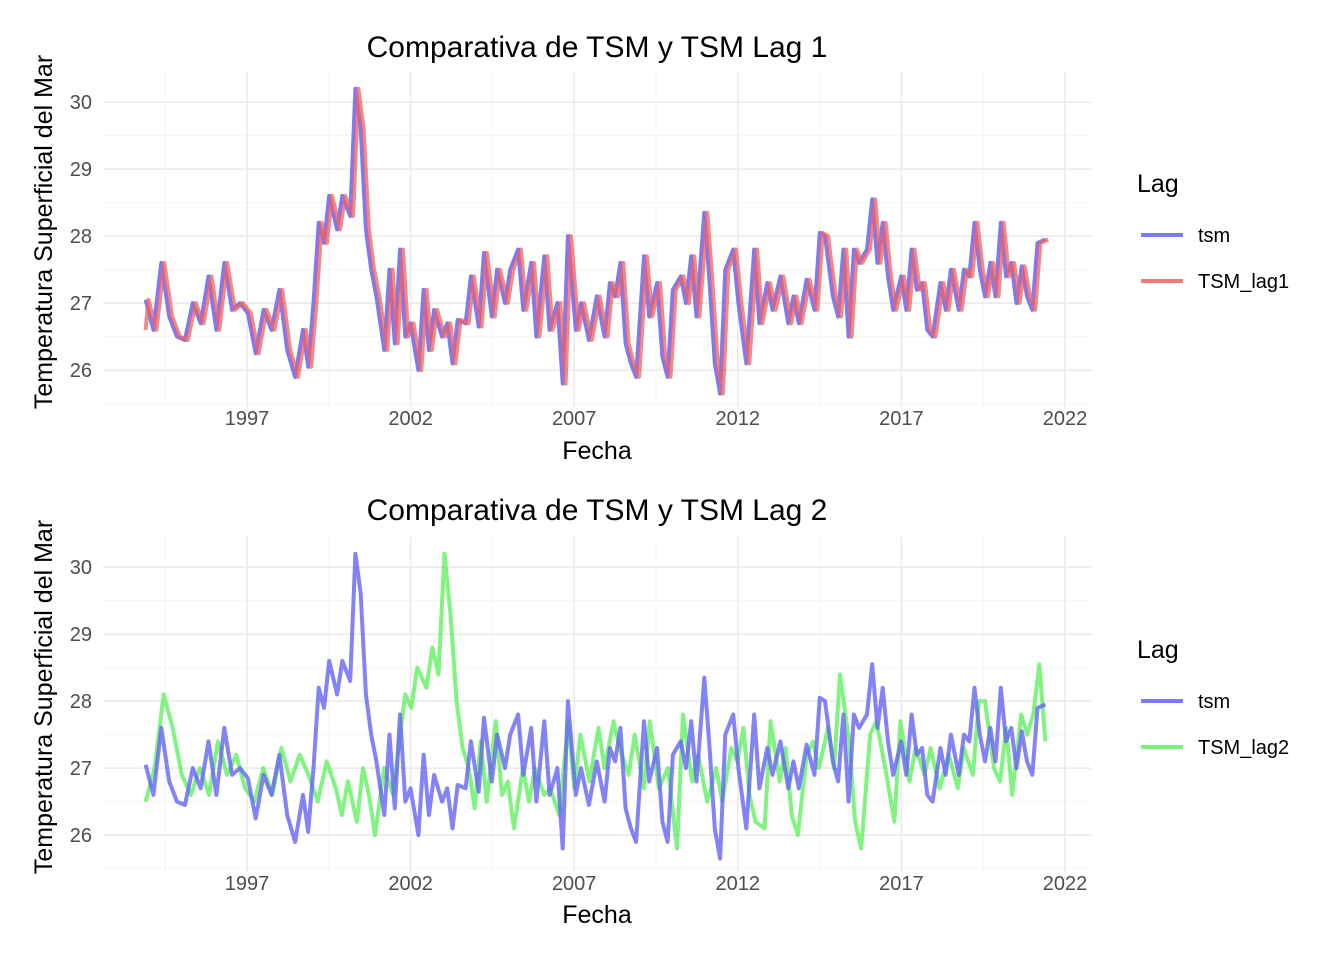 The width and height of the screenshot is (1344, 960). I want to click on legend-title-1: Lag, so click(1158, 184).